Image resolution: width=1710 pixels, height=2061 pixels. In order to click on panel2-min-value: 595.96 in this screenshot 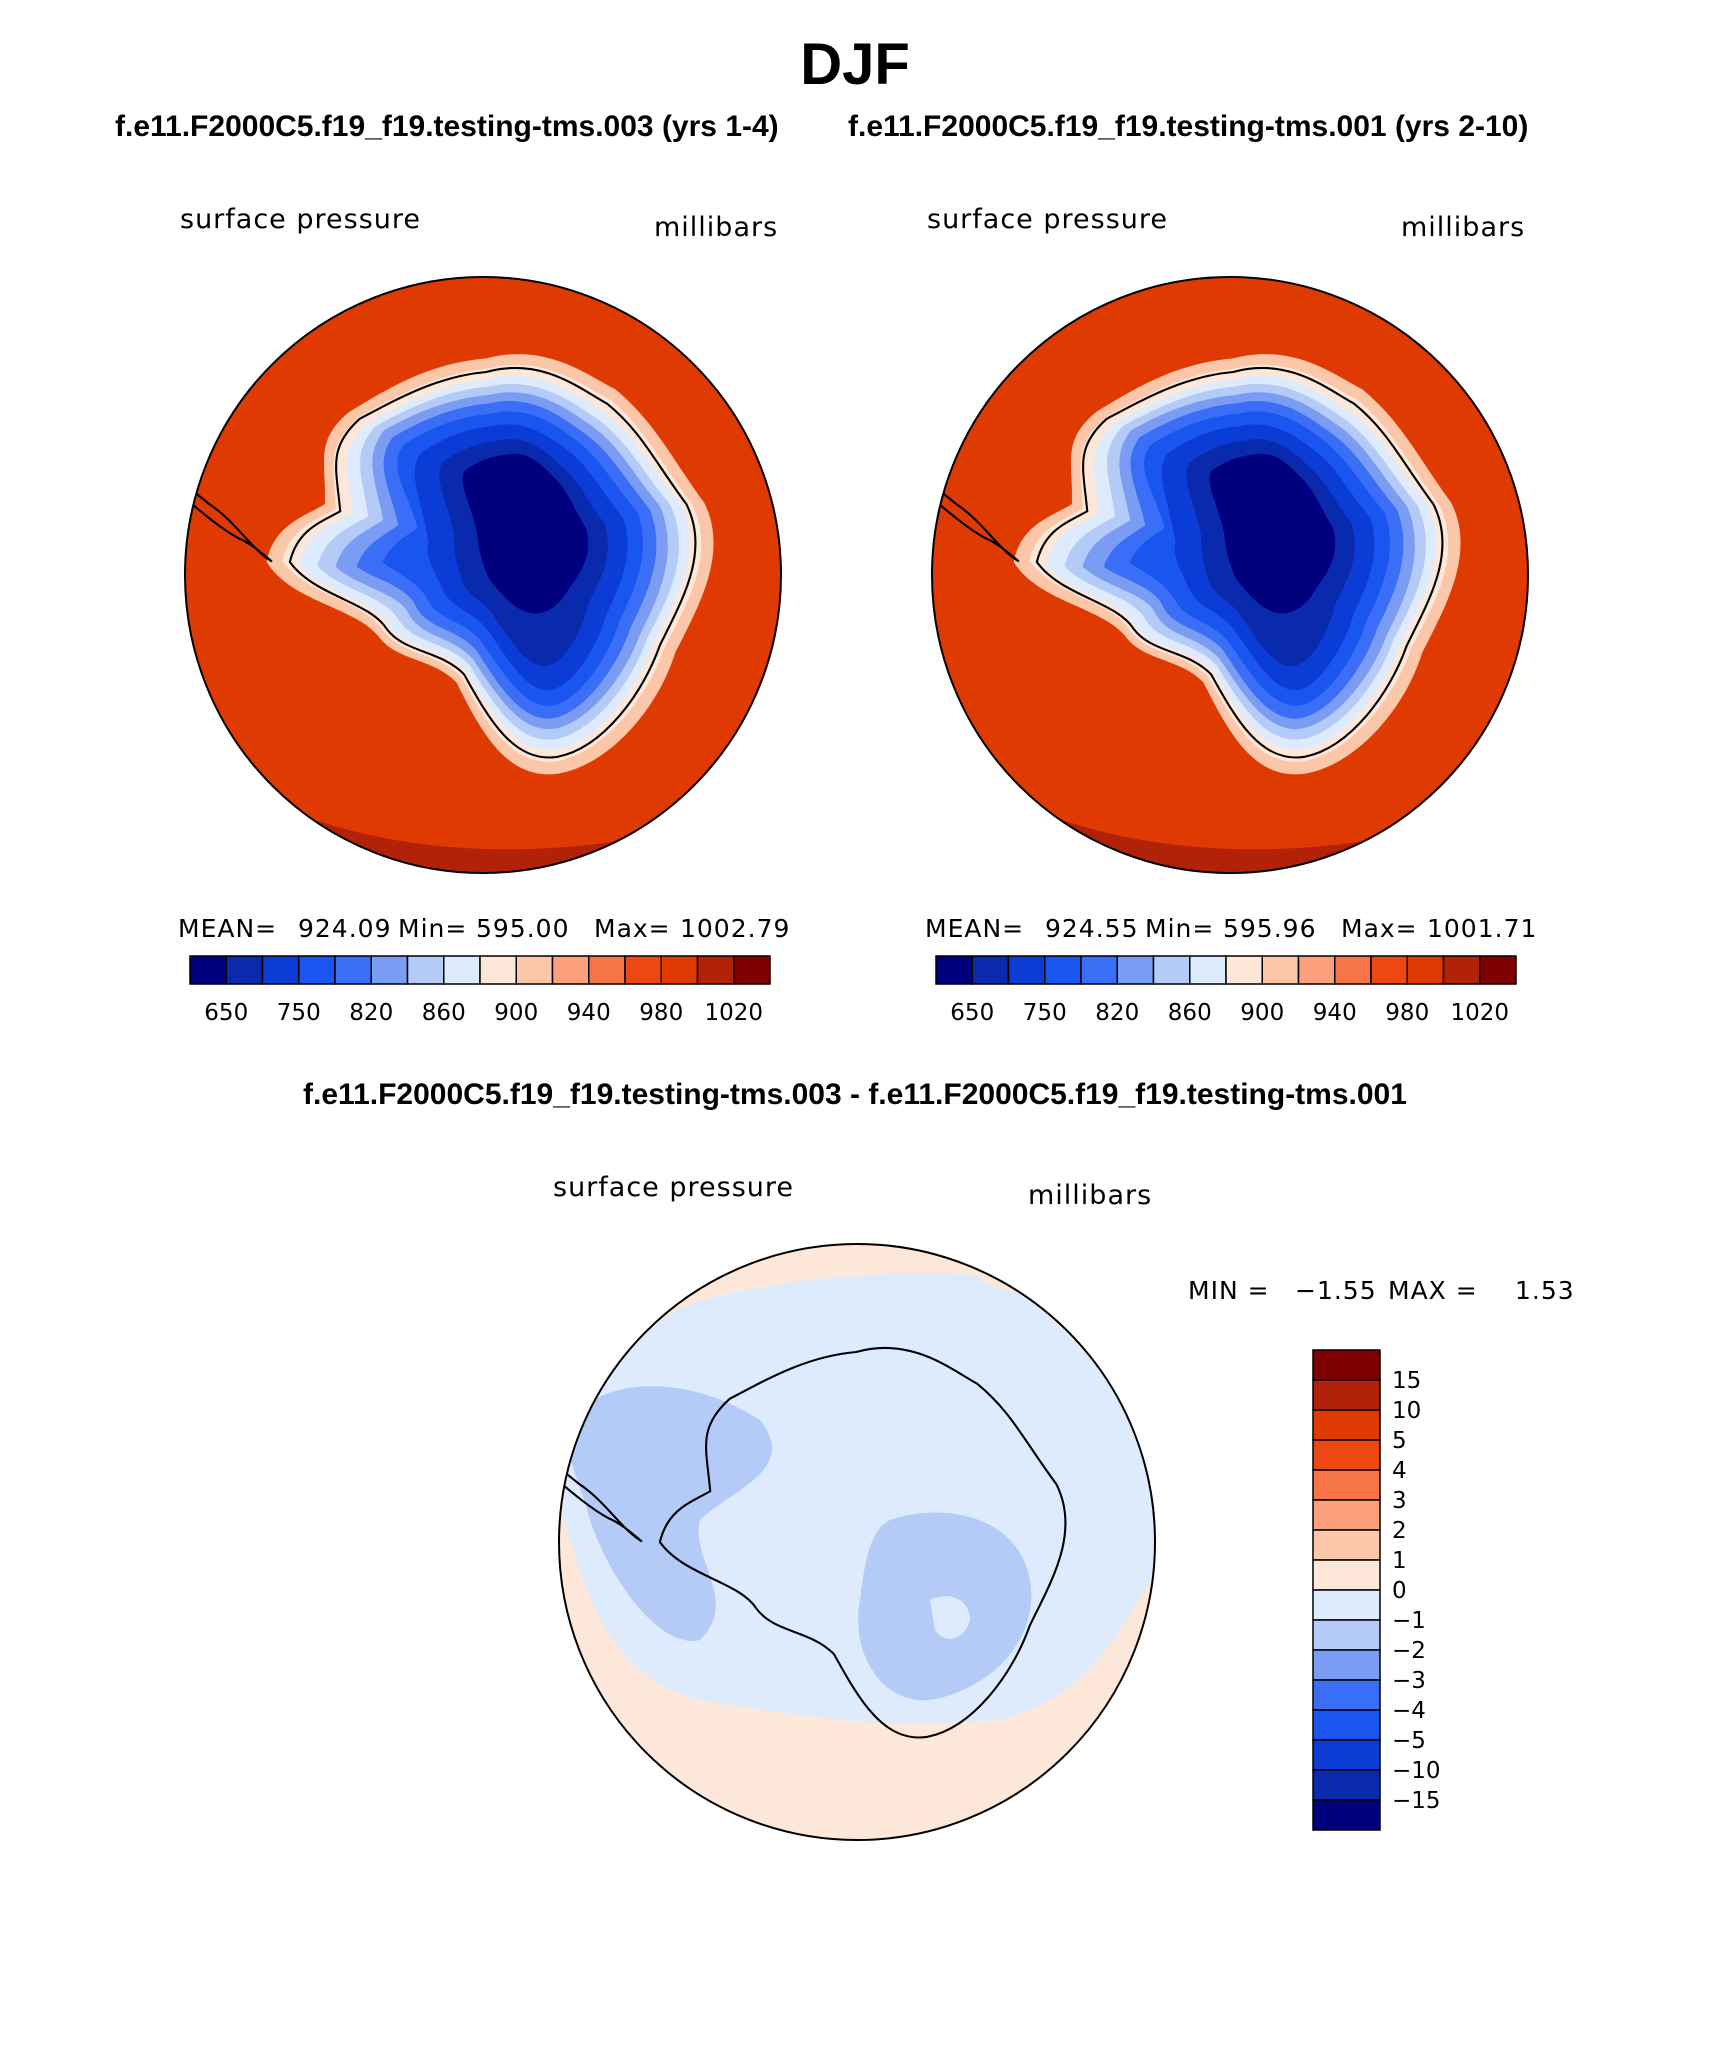, I will do `click(1270, 928)`.